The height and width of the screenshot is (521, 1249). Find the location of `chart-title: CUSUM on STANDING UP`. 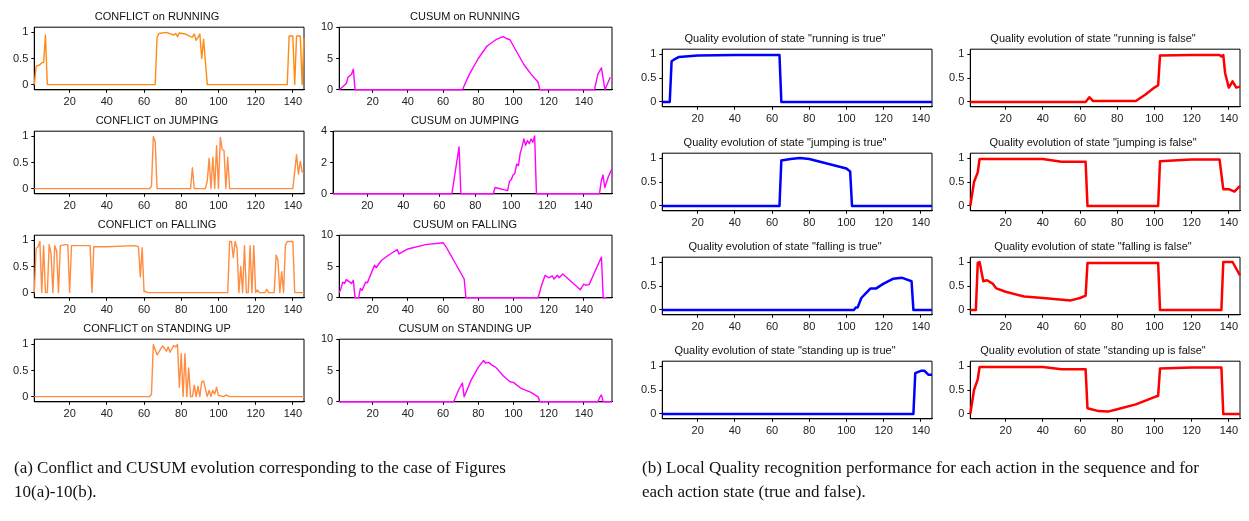

chart-title: CUSUM on STANDING UP is located at coordinates (465, 327).